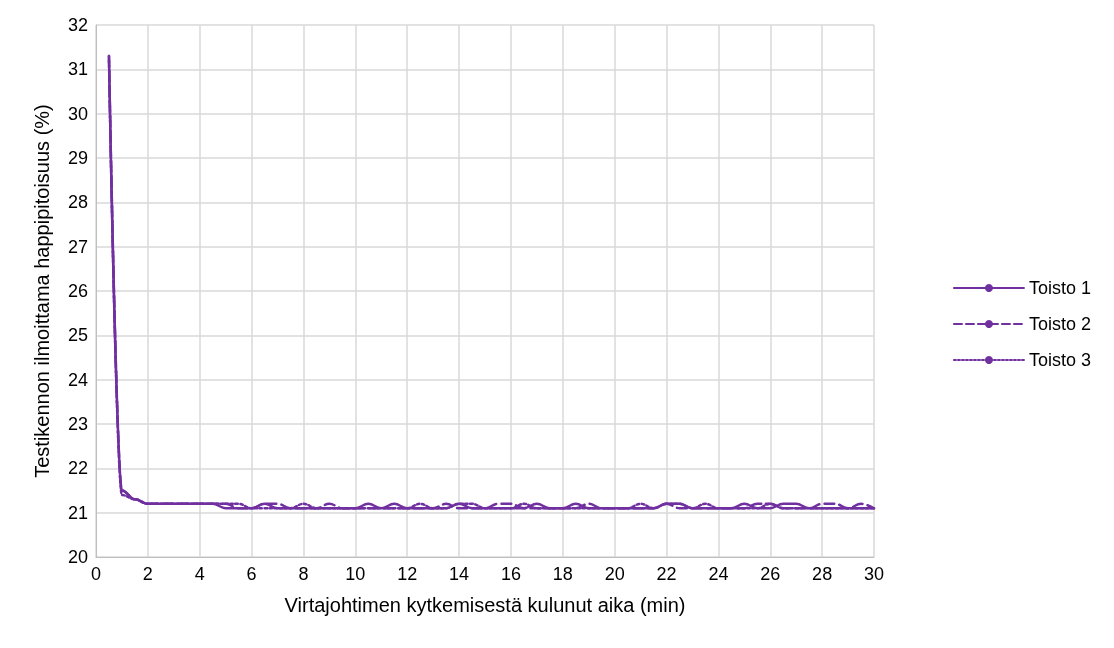  I want to click on y-tick-label: 31, so click(77, 69).